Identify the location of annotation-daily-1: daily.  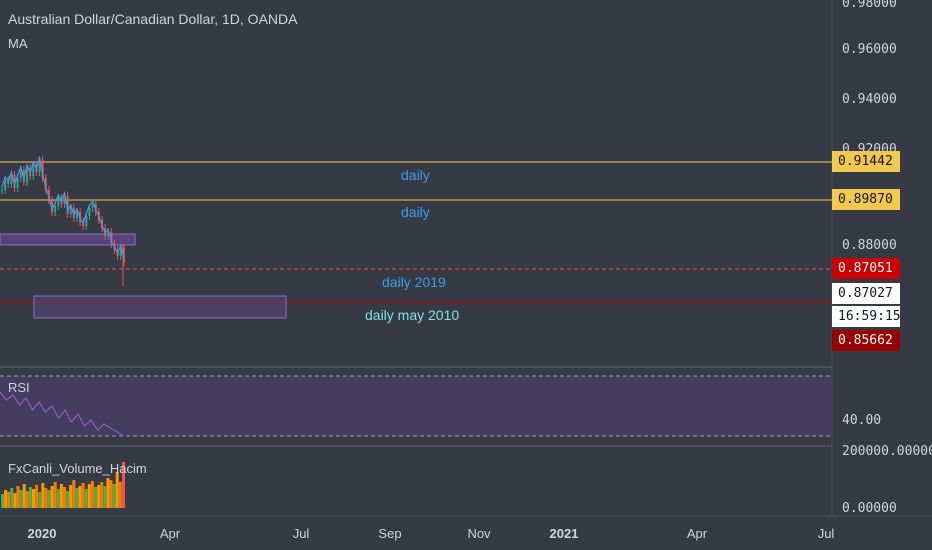
(415, 175).